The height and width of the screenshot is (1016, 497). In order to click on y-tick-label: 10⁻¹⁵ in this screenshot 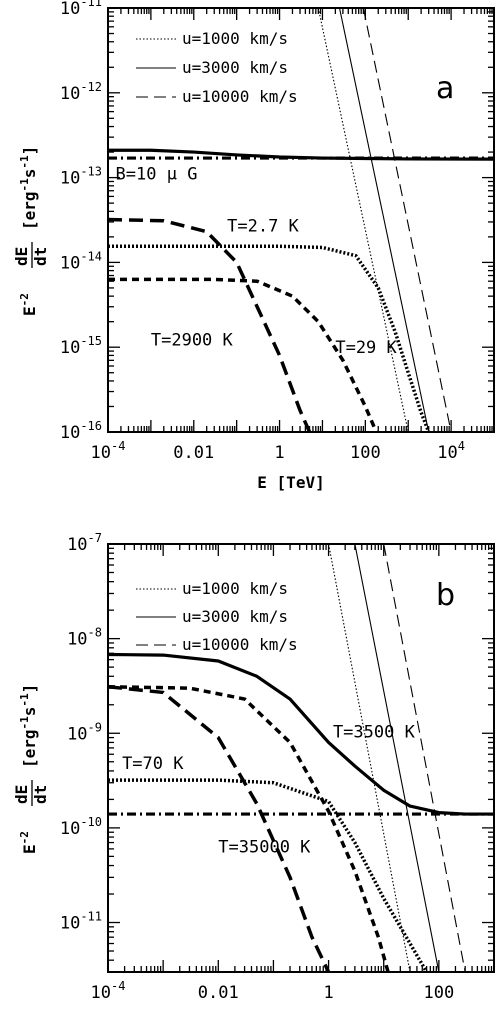, I will do `click(81, 346)`.